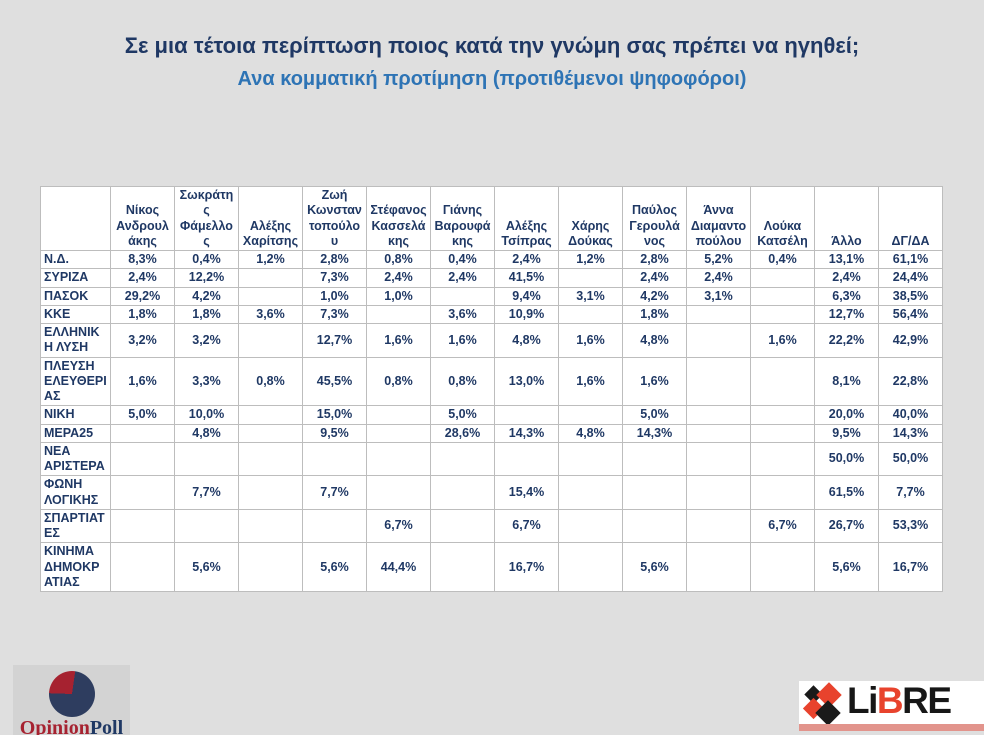 The image size is (984, 735). Describe the element at coordinates (654, 218) in the screenshot. I see `header-cell-8: Παύλος Γερουλάνος` at that location.